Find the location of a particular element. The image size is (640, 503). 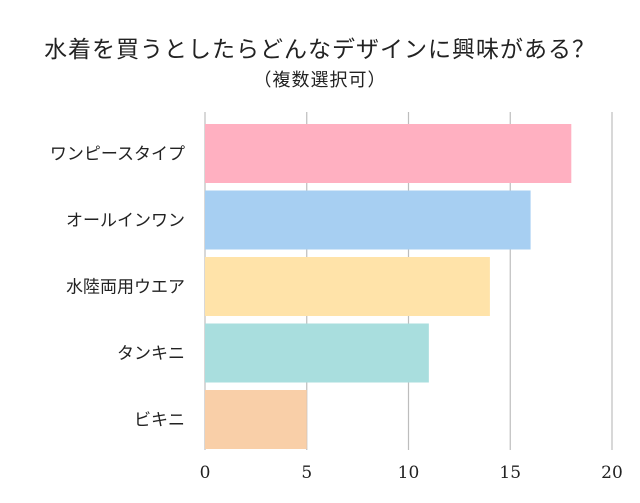

category-label-2: 水陸両用ウエア is located at coordinates (125, 288).